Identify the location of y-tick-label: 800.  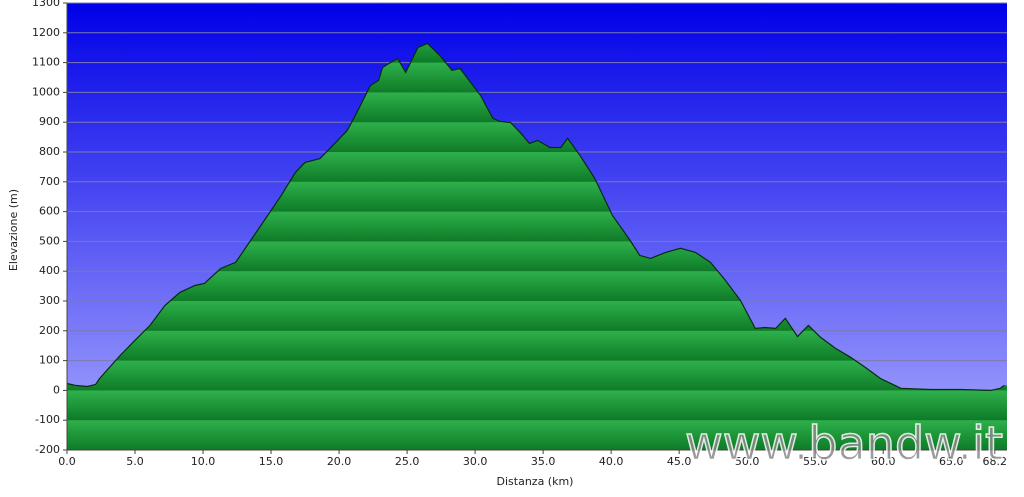
(49, 151).